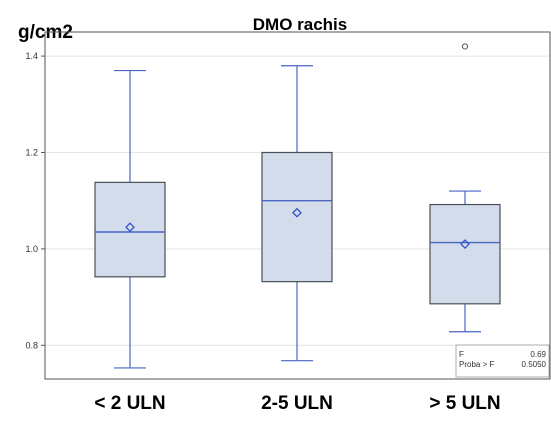 The width and height of the screenshot is (551, 421). Describe the element at coordinates (534, 364) in the screenshot. I see `stats-value: 0.5050` at that location.